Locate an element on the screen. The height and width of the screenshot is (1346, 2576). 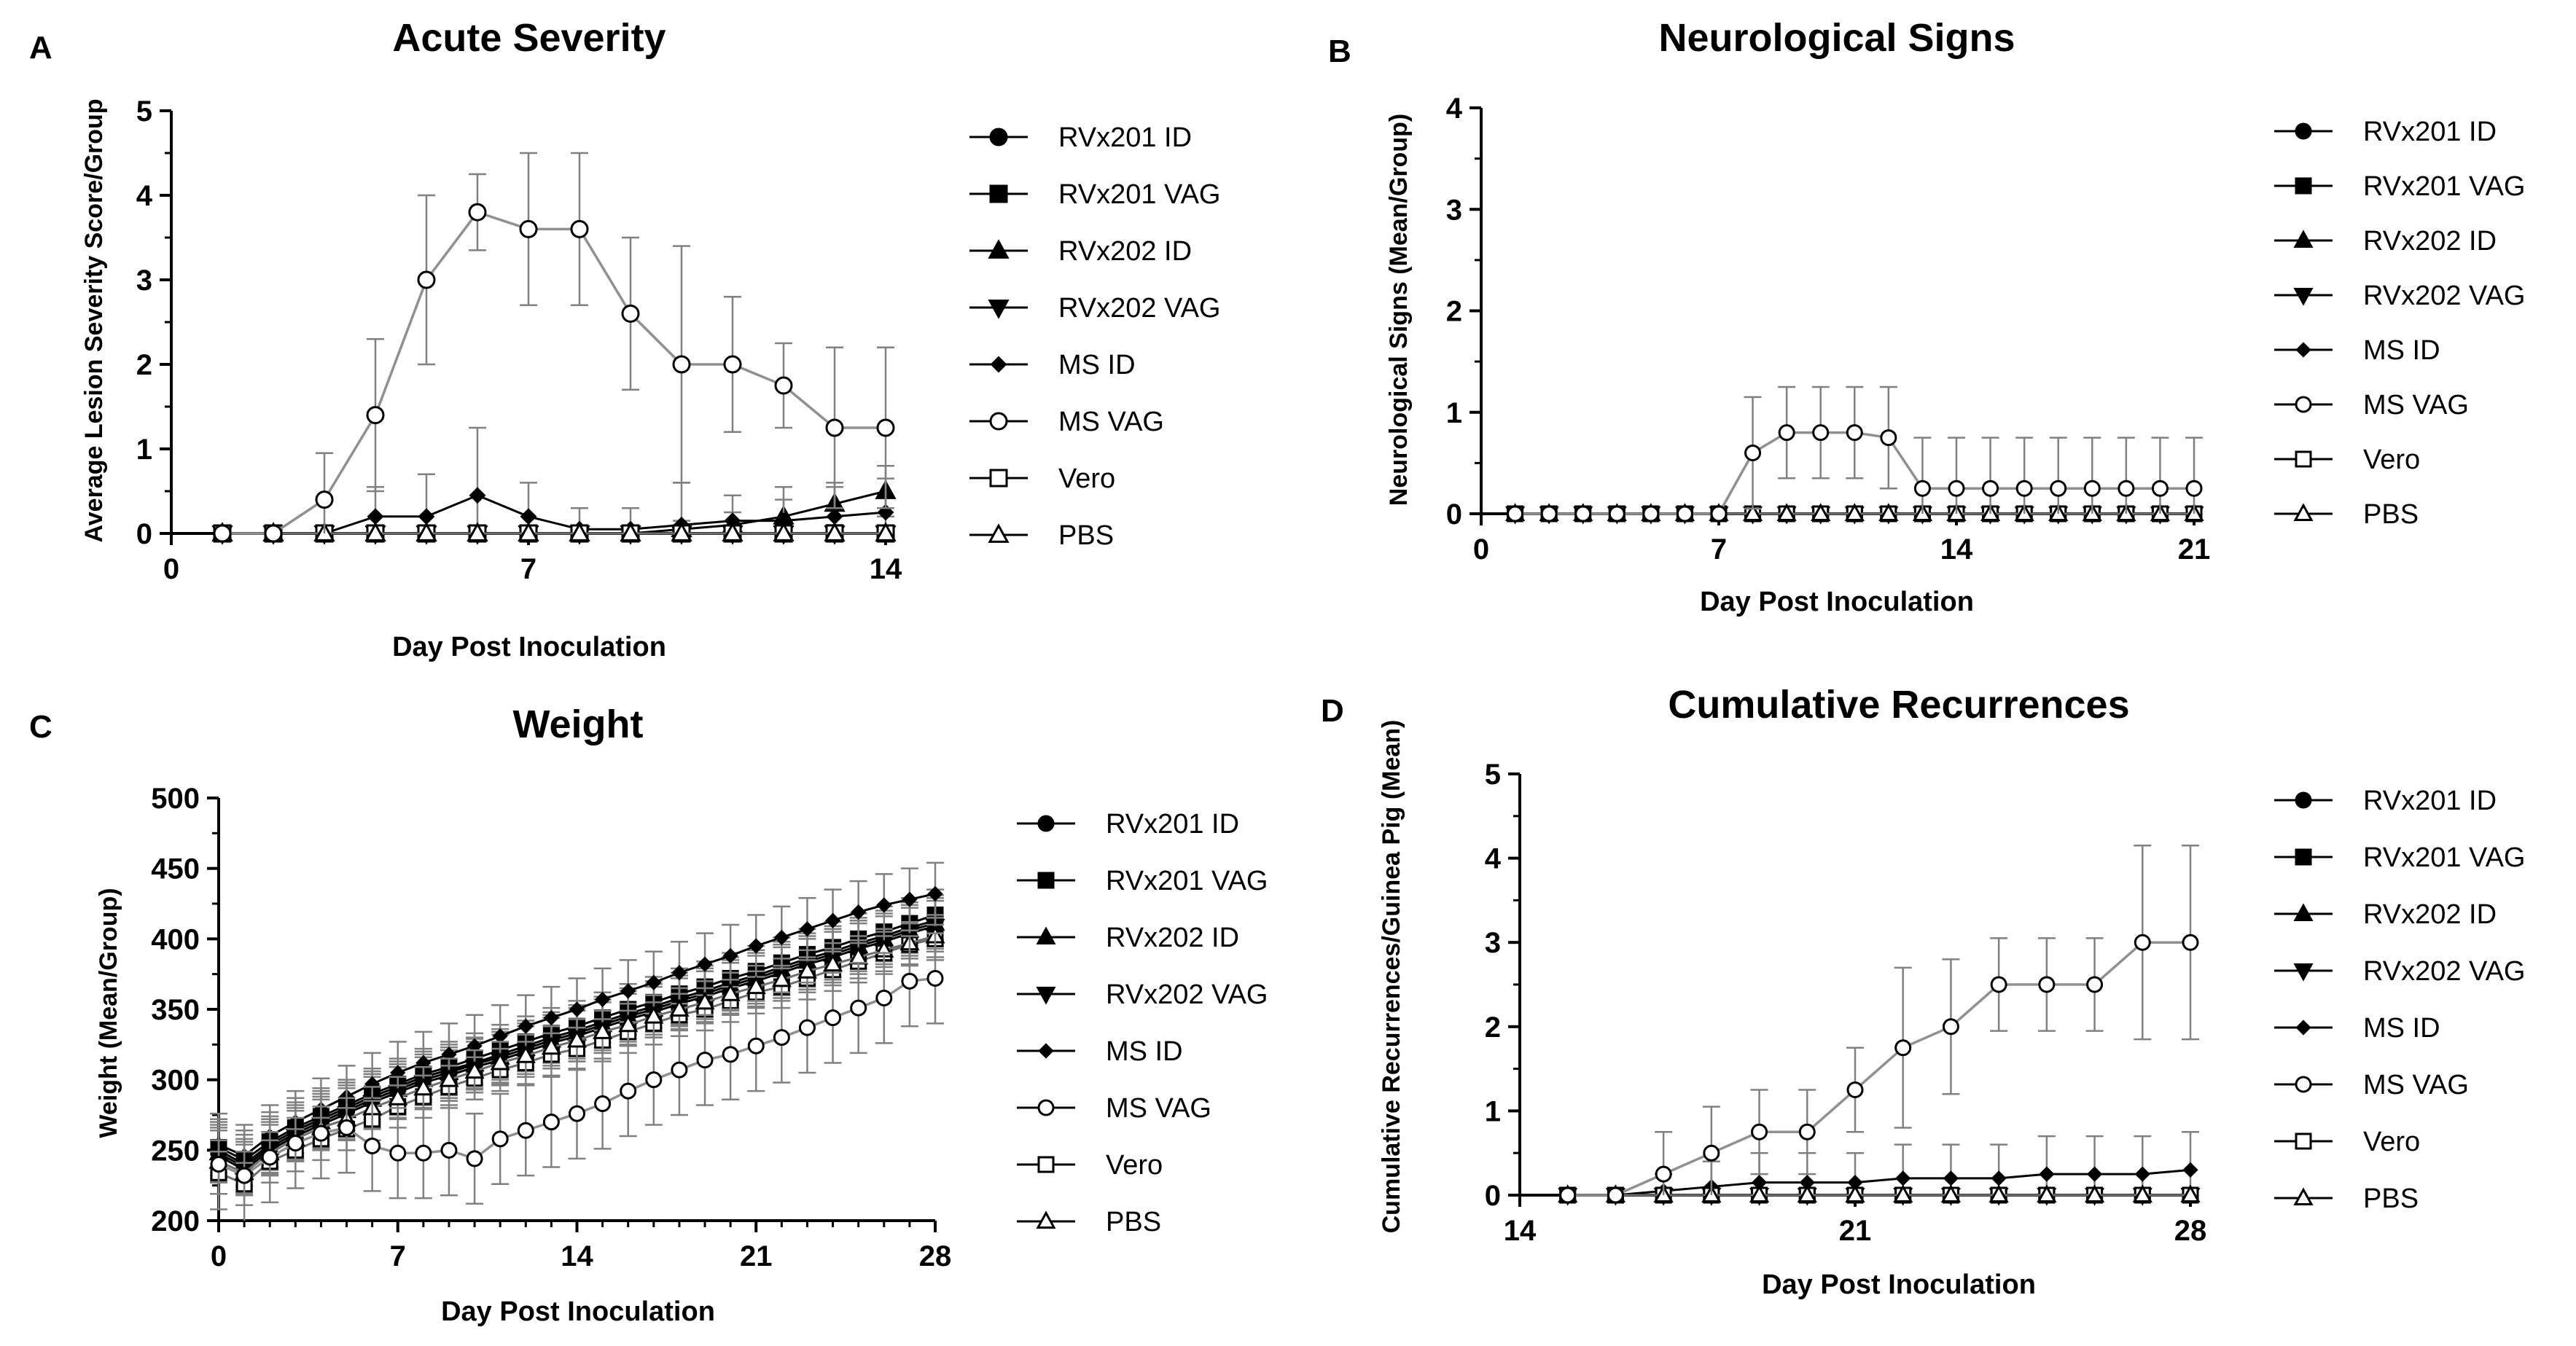
panel-b-ytick-label: 1 is located at coordinates (1454, 413).